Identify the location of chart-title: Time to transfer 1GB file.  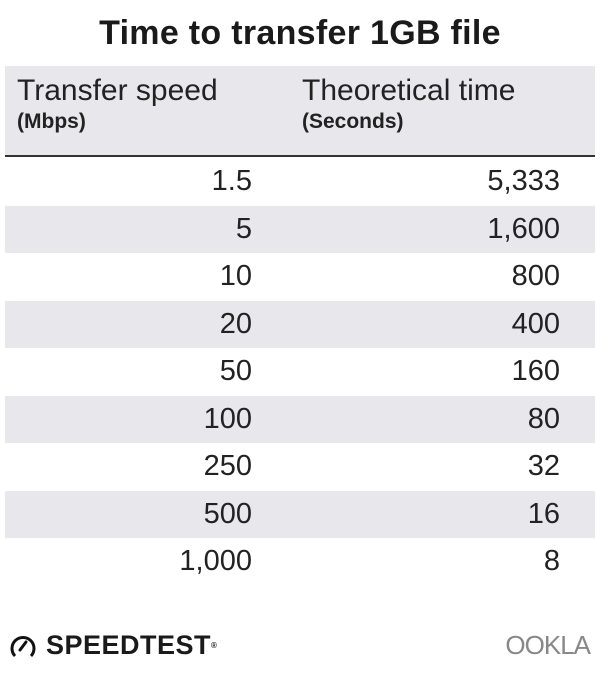
(300, 33).